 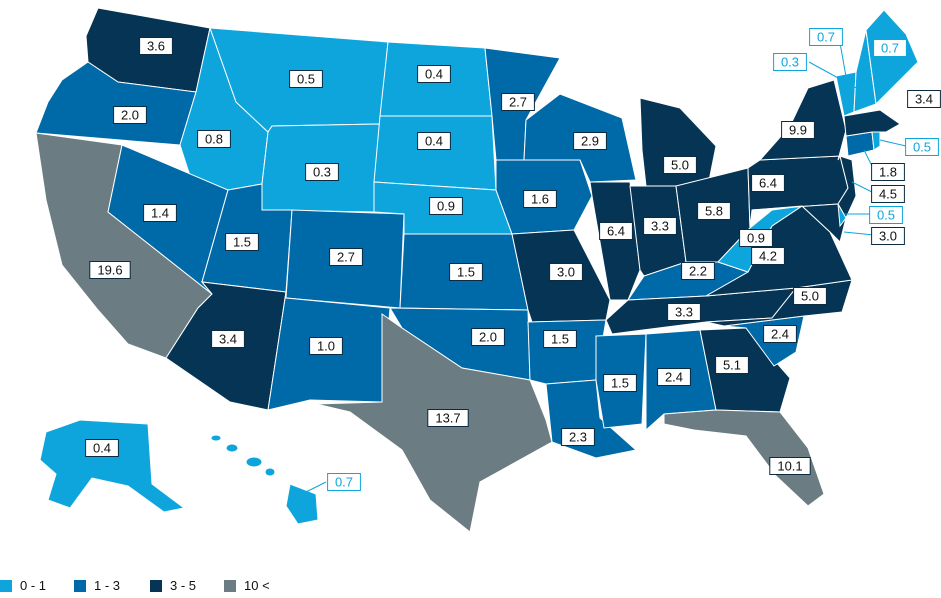 What do you see at coordinates (306, 79) in the screenshot?
I see `value-label-MT: 0.5` at bounding box center [306, 79].